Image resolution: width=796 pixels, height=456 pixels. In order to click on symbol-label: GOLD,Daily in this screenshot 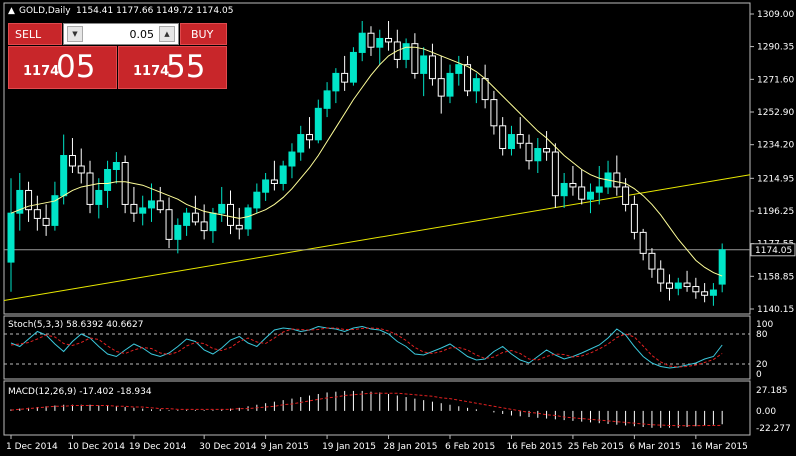, I will do `click(45, 11)`.